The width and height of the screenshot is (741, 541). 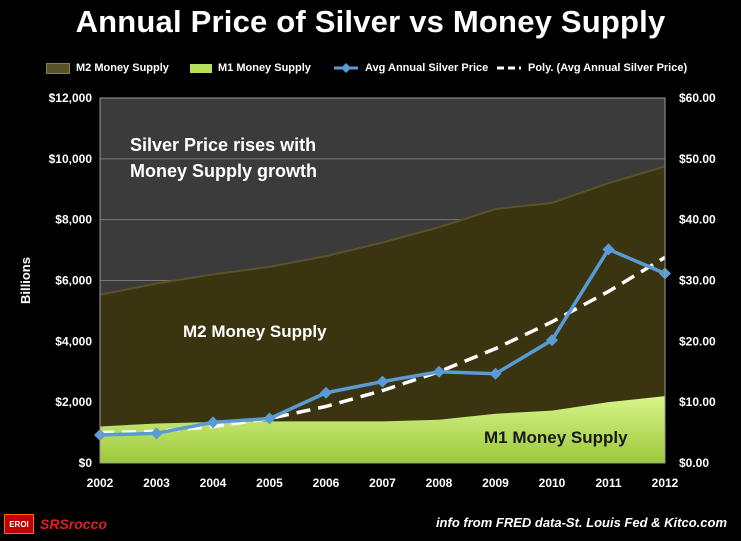 What do you see at coordinates (269, 483) in the screenshot?
I see `x-tick-label: 2005` at bounding box center [269, 483].